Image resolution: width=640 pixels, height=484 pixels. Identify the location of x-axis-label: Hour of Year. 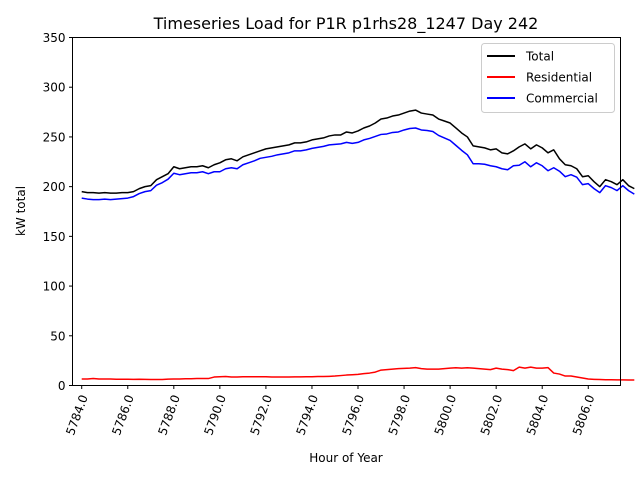
(346, 458).